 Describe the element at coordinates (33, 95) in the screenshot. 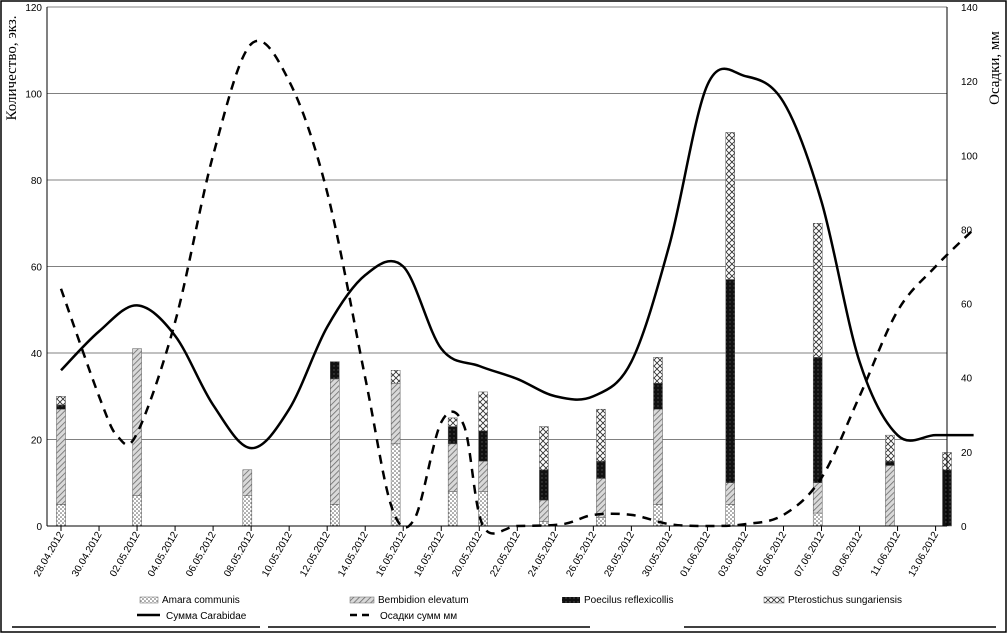

I see `left-tick-label: 100` at that location.